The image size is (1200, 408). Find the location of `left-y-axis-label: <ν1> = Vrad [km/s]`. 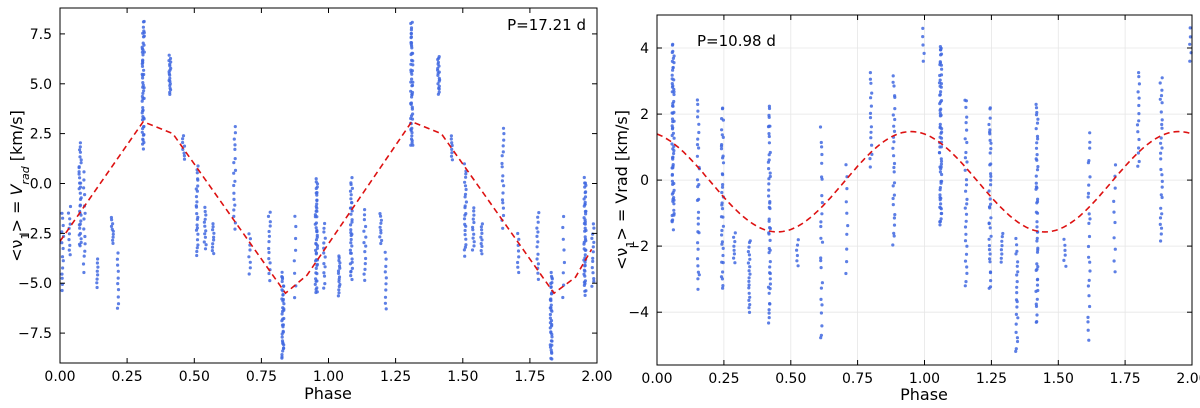

left-y-axis-label: <ν1> = Vrad [km/s] is located at coordinates (19, 186).